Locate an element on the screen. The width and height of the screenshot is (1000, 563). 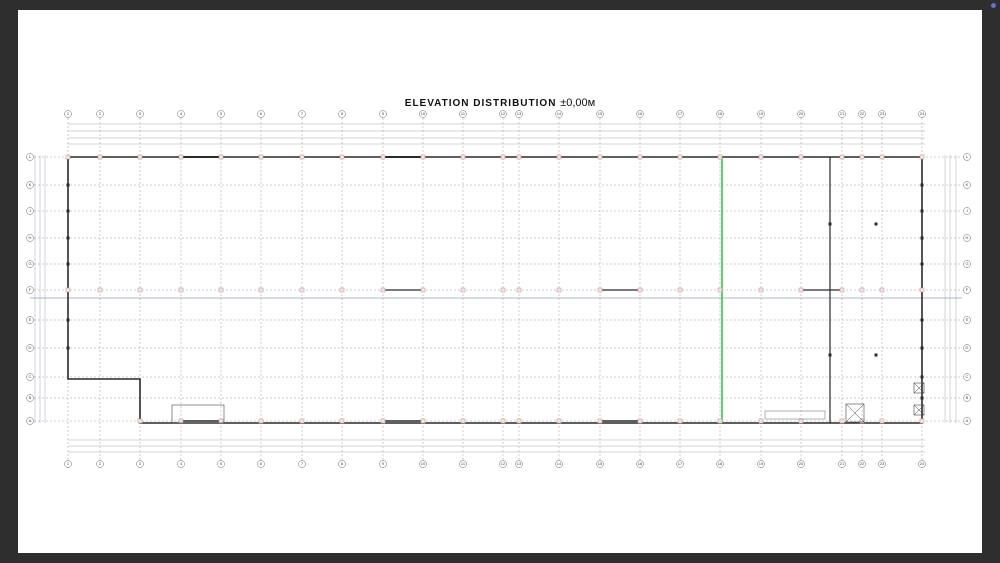
grid-row-label: D is located at coordinates (30, 347).